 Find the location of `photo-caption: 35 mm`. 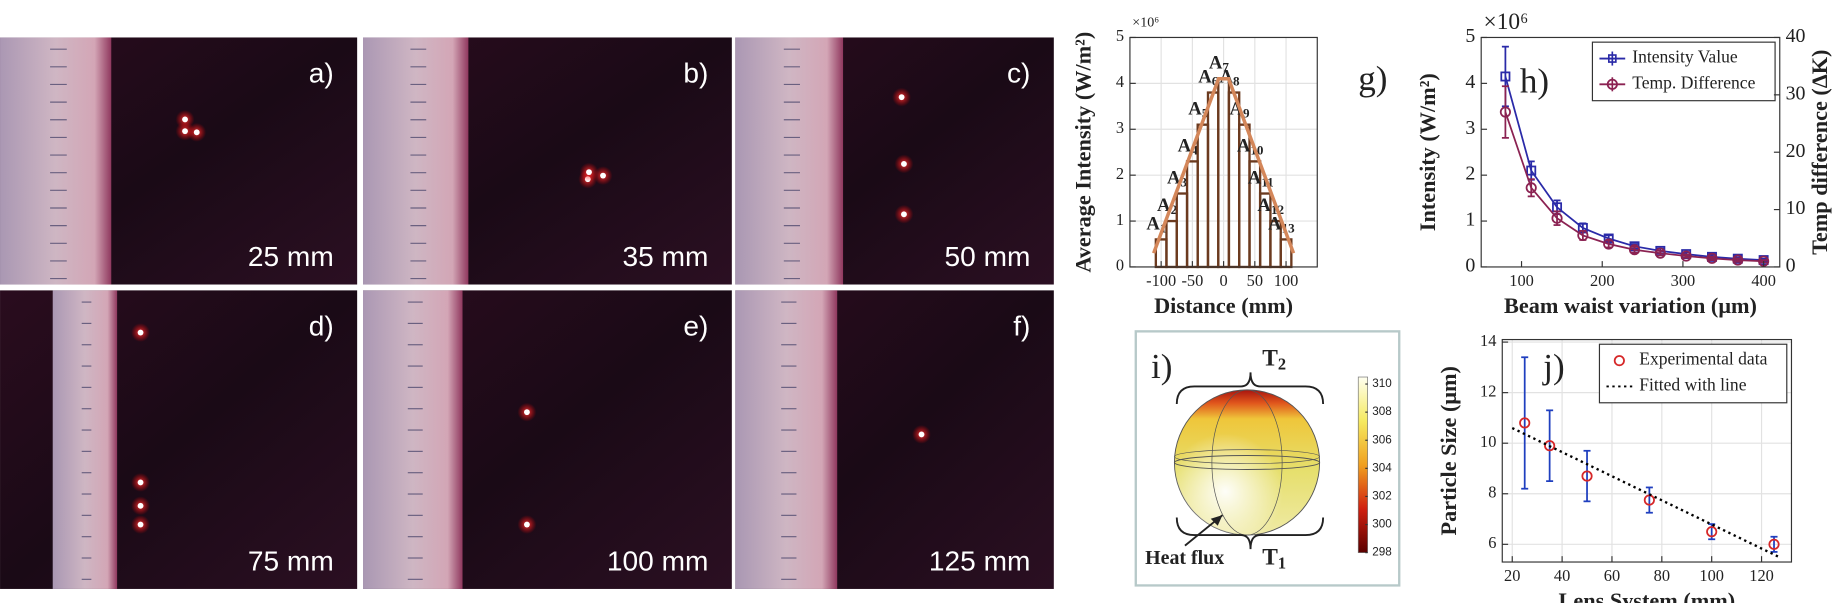

photo-caption: 35 mm is located at coordinates (666, 256).